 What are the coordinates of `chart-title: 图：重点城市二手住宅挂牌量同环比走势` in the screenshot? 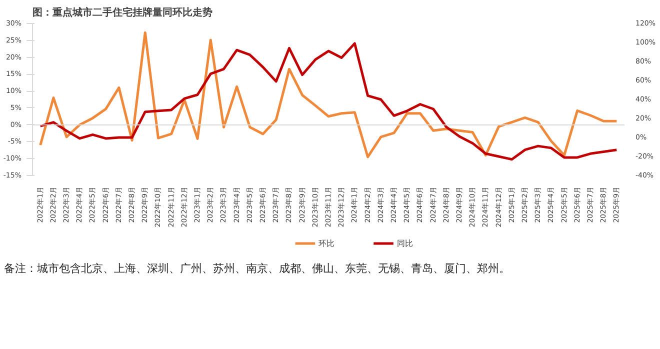 It's located at (122, 12).